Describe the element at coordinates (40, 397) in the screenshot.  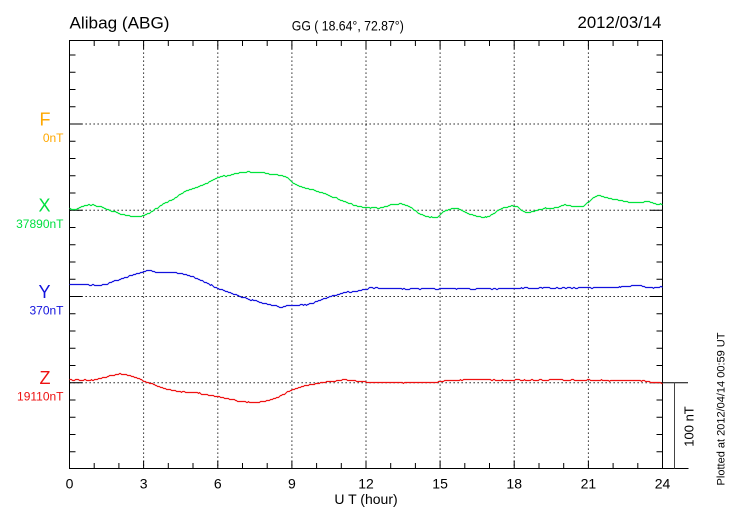
I see `svg-text: 19110nT` at that location.